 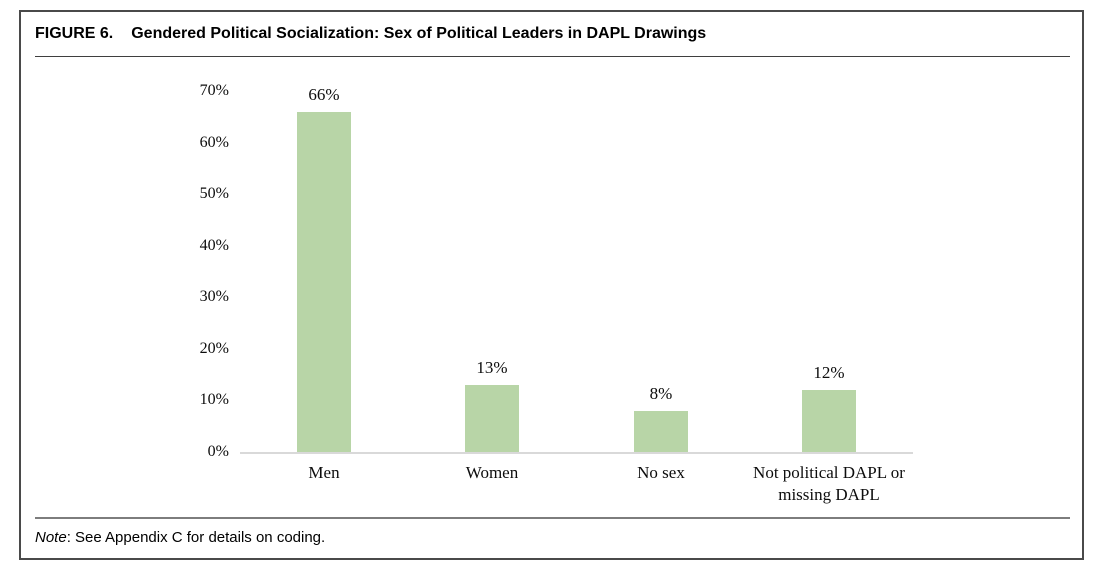 I want to click on x-axis-line, so click(x=576, y=453).